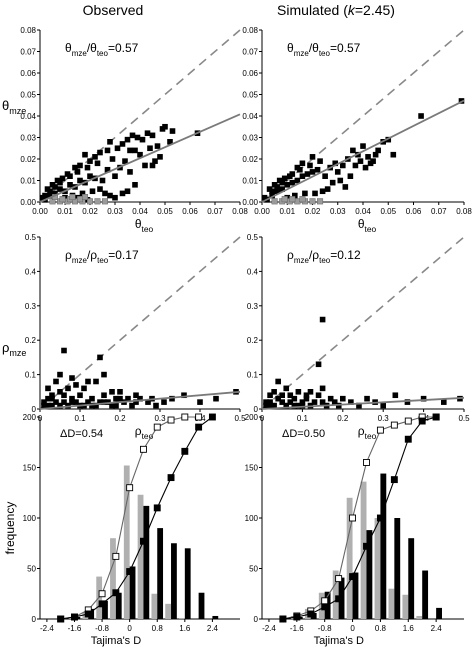 The image size is (474, 648). Describe the element at coordinates (47, 628) in the screenshot. I see `x-tick-label: -2.4` at that location.